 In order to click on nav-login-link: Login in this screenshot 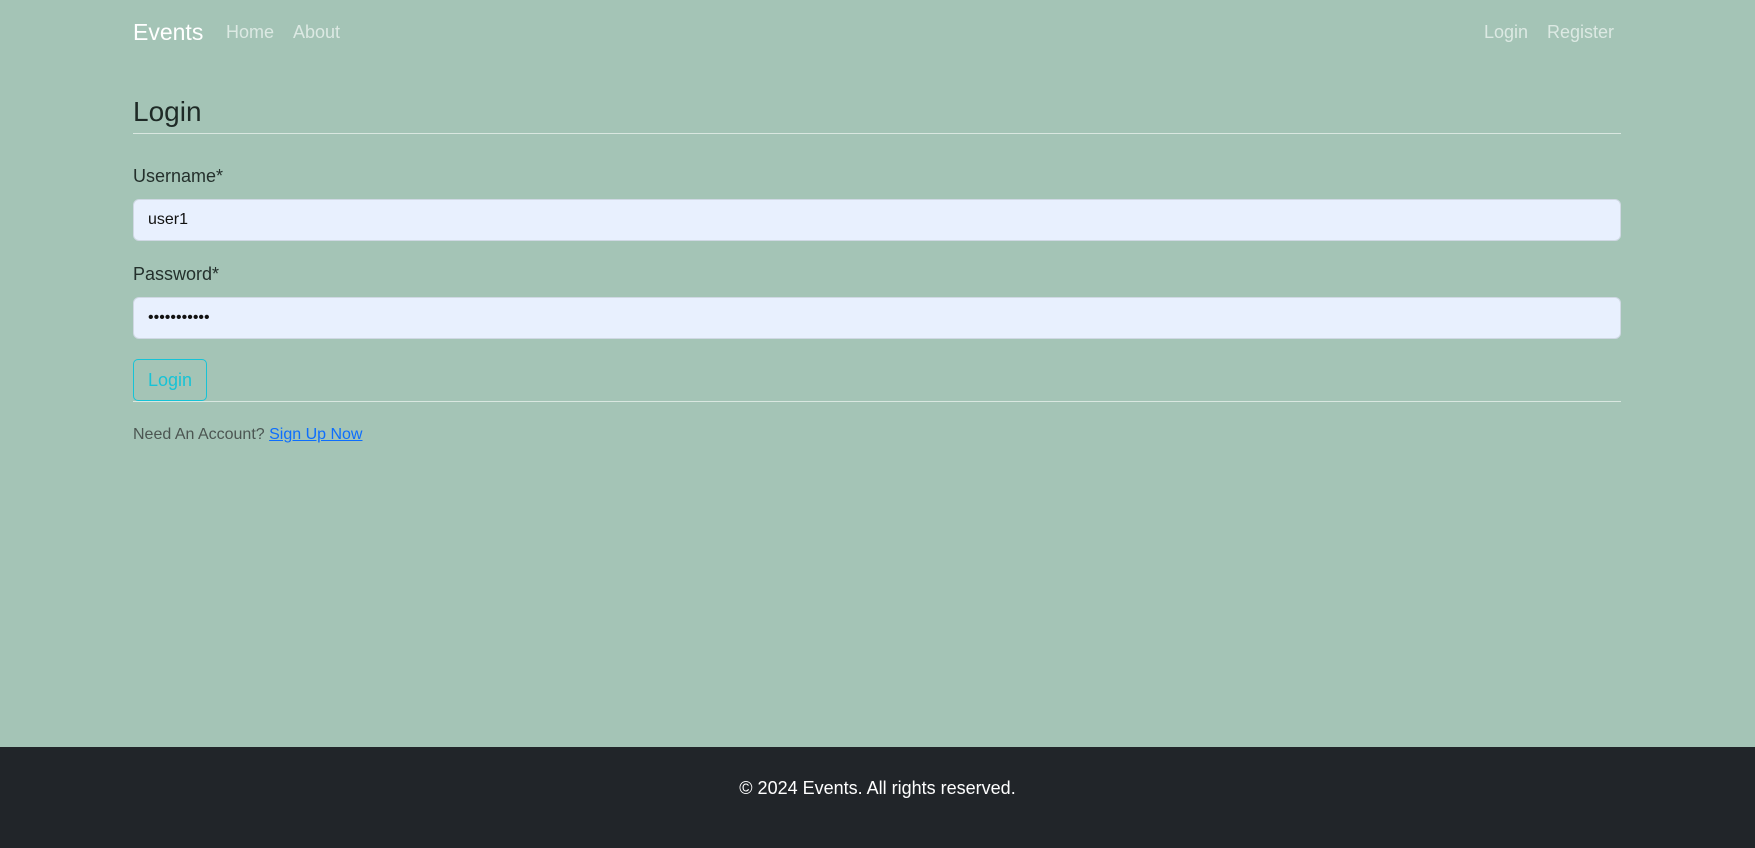, I will do `click(1506, 32)`.